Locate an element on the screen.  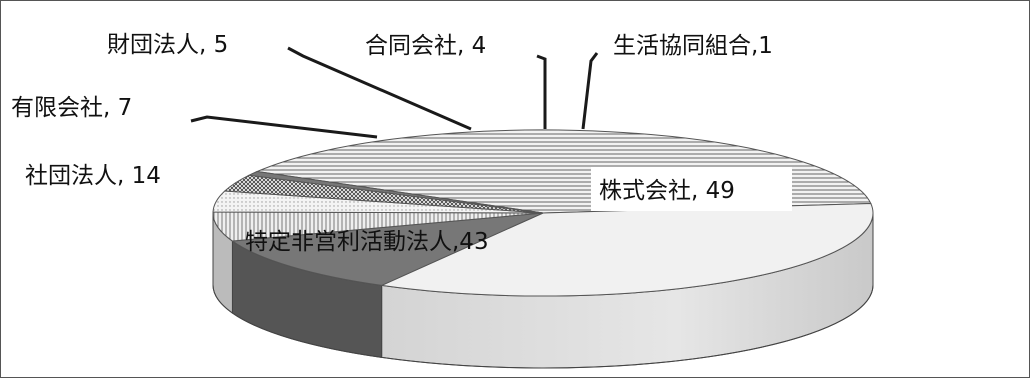
label-godo: 合同会社, 4 is located at coordinates (425, 46).